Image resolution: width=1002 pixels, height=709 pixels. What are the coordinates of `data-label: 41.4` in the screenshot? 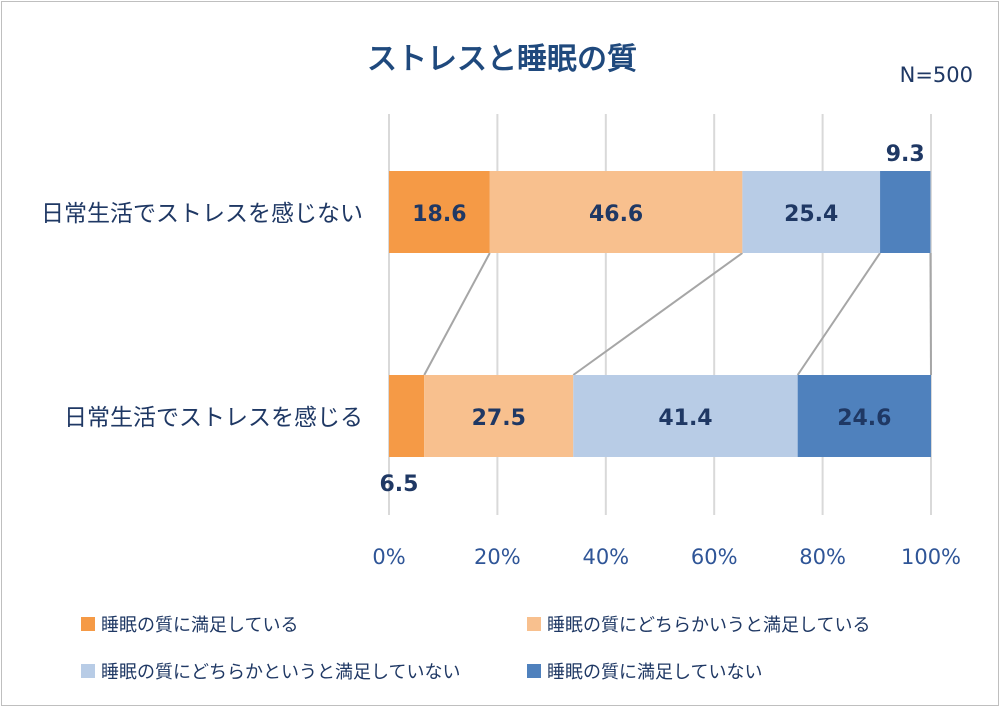 It's located at (685, 418).